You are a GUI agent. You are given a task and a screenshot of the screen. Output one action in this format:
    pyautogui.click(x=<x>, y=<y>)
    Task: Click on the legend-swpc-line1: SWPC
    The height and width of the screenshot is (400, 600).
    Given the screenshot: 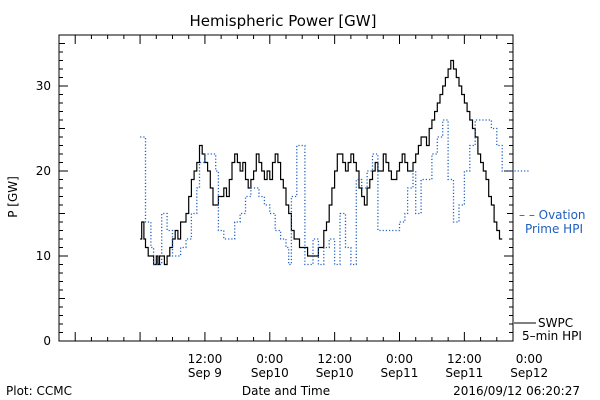 What is the action you would take?
    pyautogui.click(x=555, y=323)
    